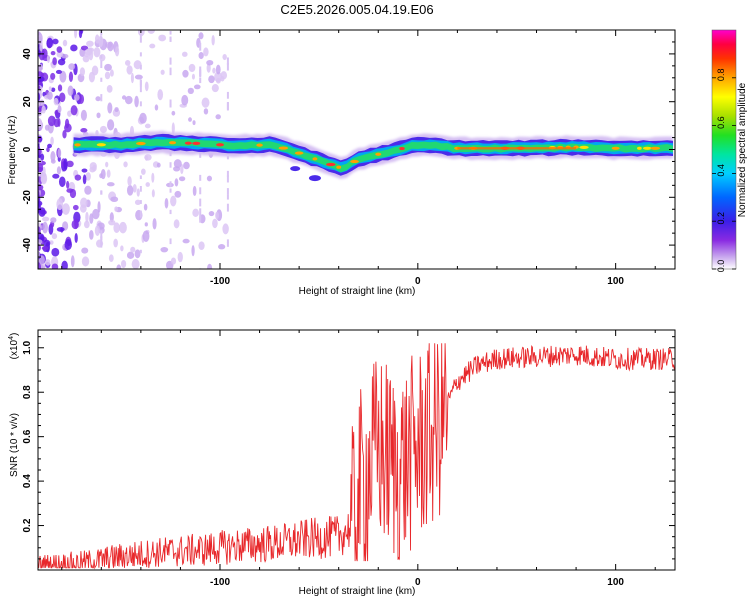  I want to click on ridge-branch-blob, so click(295, 169).